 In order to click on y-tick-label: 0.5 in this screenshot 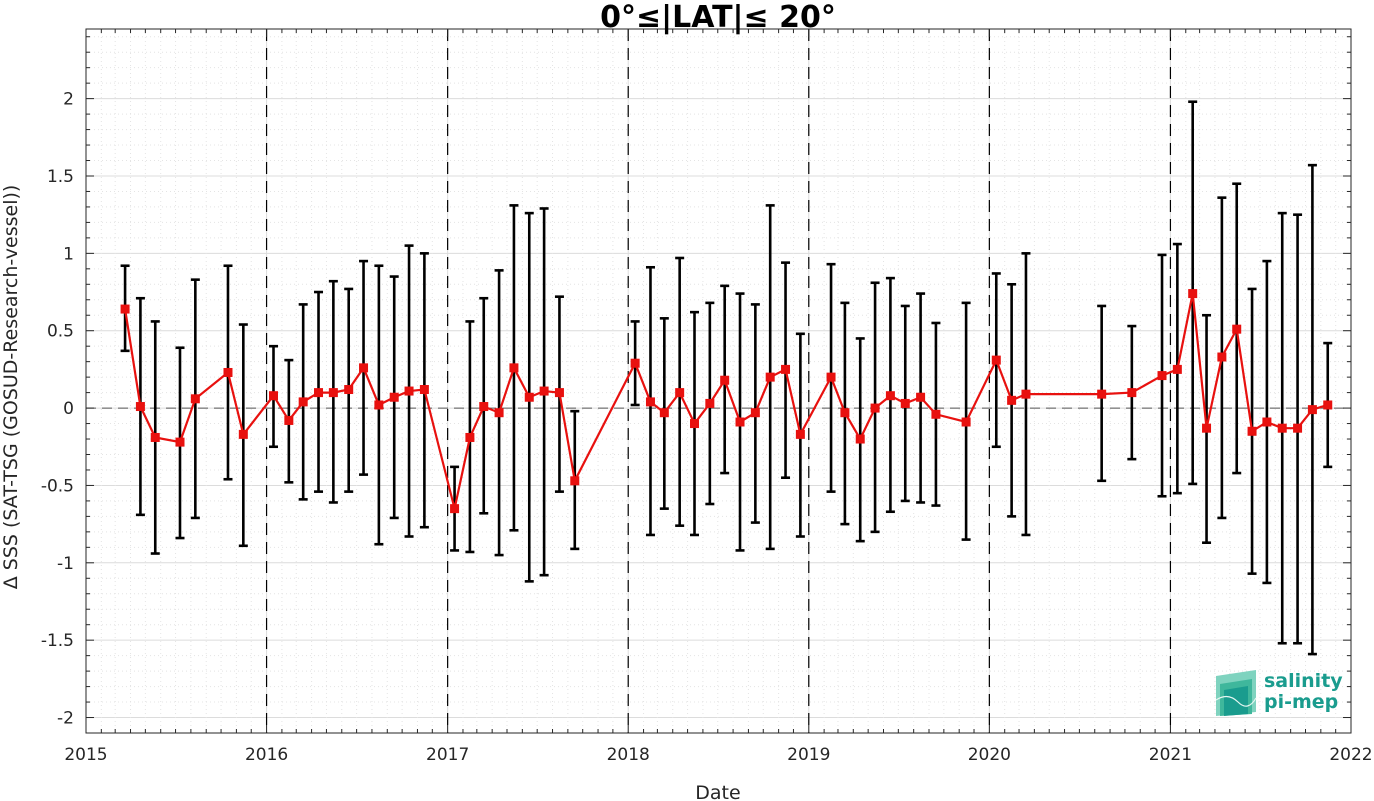, I will do `click(60, 332)`.